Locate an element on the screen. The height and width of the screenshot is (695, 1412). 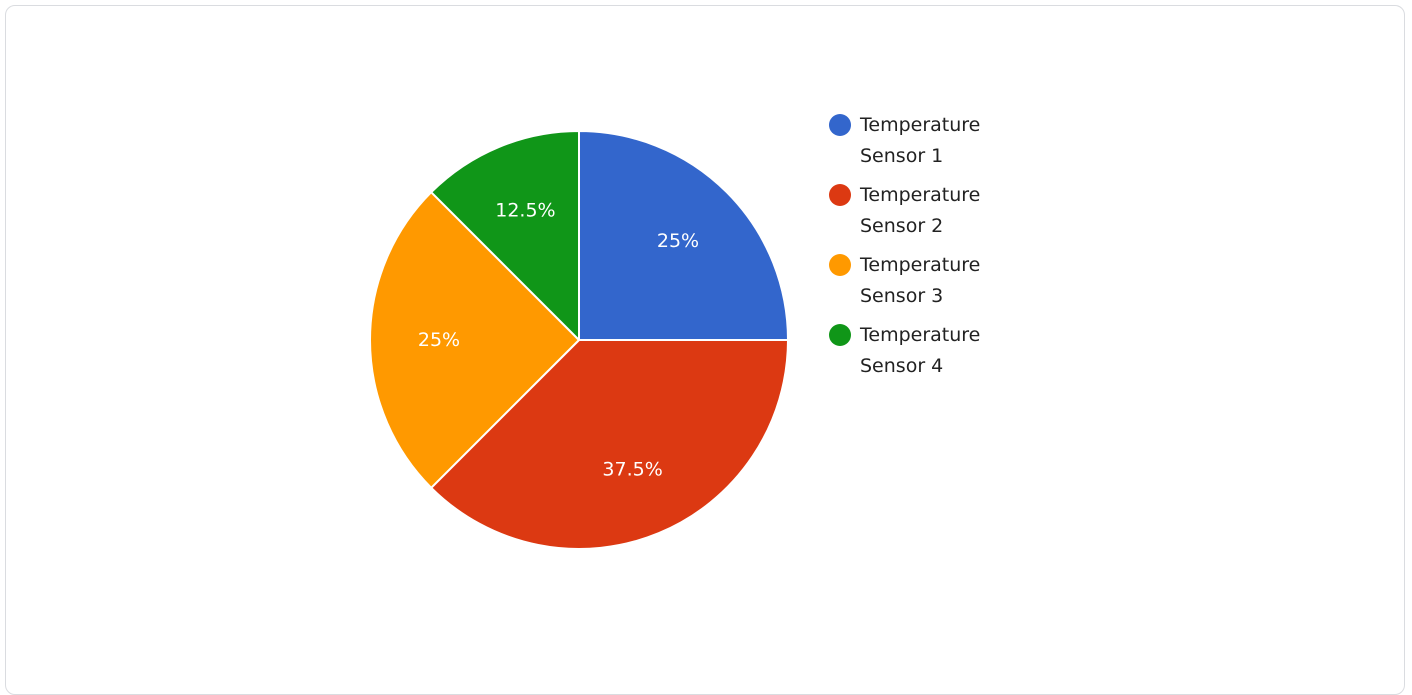
slice-value-label: 37.5% is located at coordinates (632, 469).